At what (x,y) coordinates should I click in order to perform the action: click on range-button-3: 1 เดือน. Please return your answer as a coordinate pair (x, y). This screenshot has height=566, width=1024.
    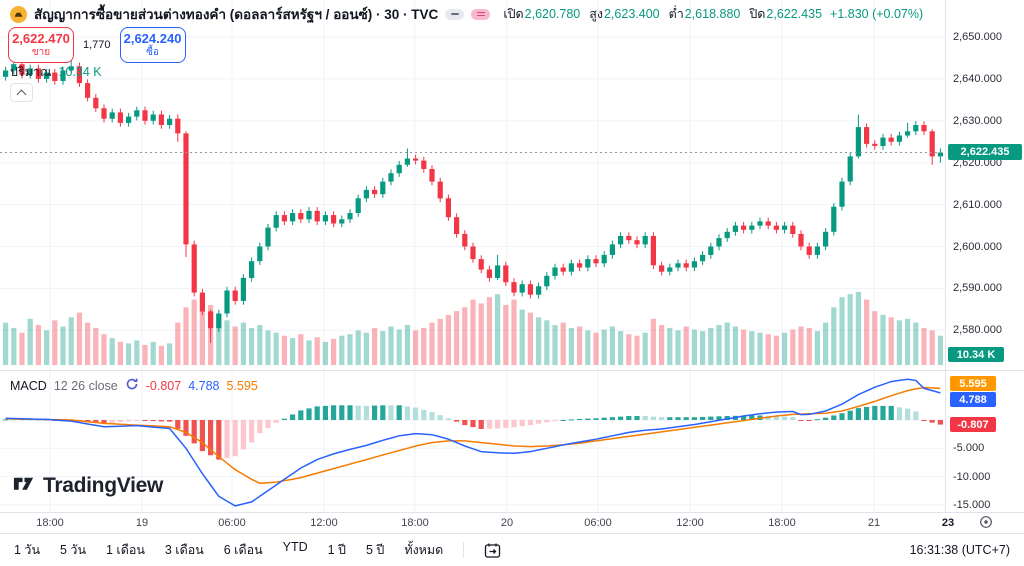
    Looking at the image, I should click on (125, 550).